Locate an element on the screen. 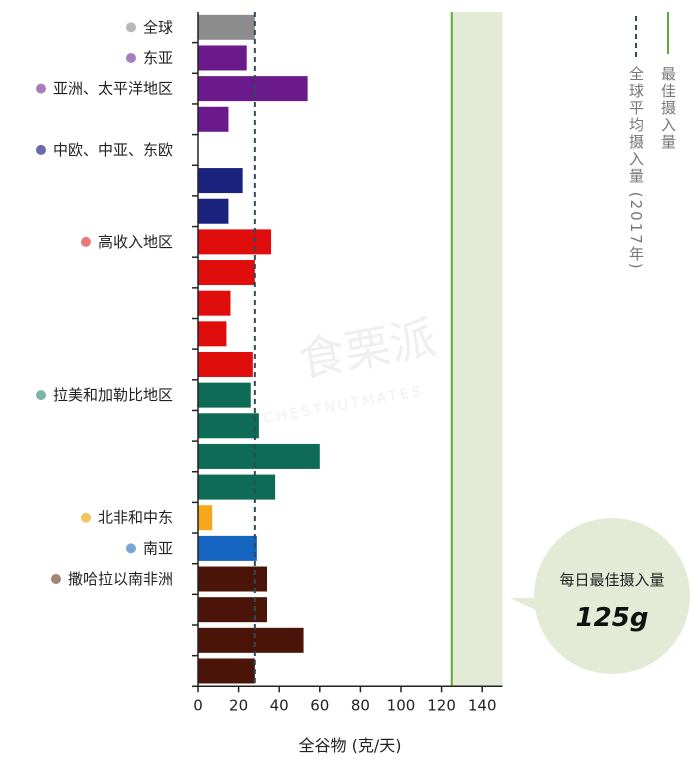  optimal-callout: 每日最佳摄入量 125g is located at coordinates (600, 596).